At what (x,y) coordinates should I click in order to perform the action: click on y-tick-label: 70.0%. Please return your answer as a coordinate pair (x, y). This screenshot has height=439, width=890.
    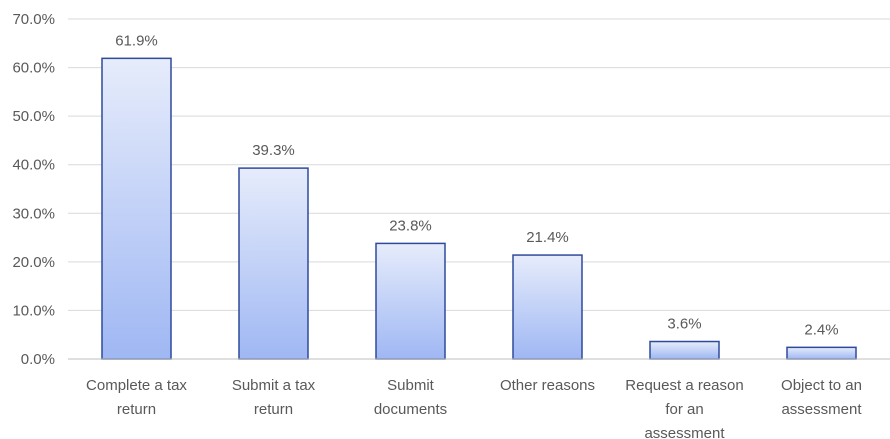
    Looking at the image, I should click on (33, 19).